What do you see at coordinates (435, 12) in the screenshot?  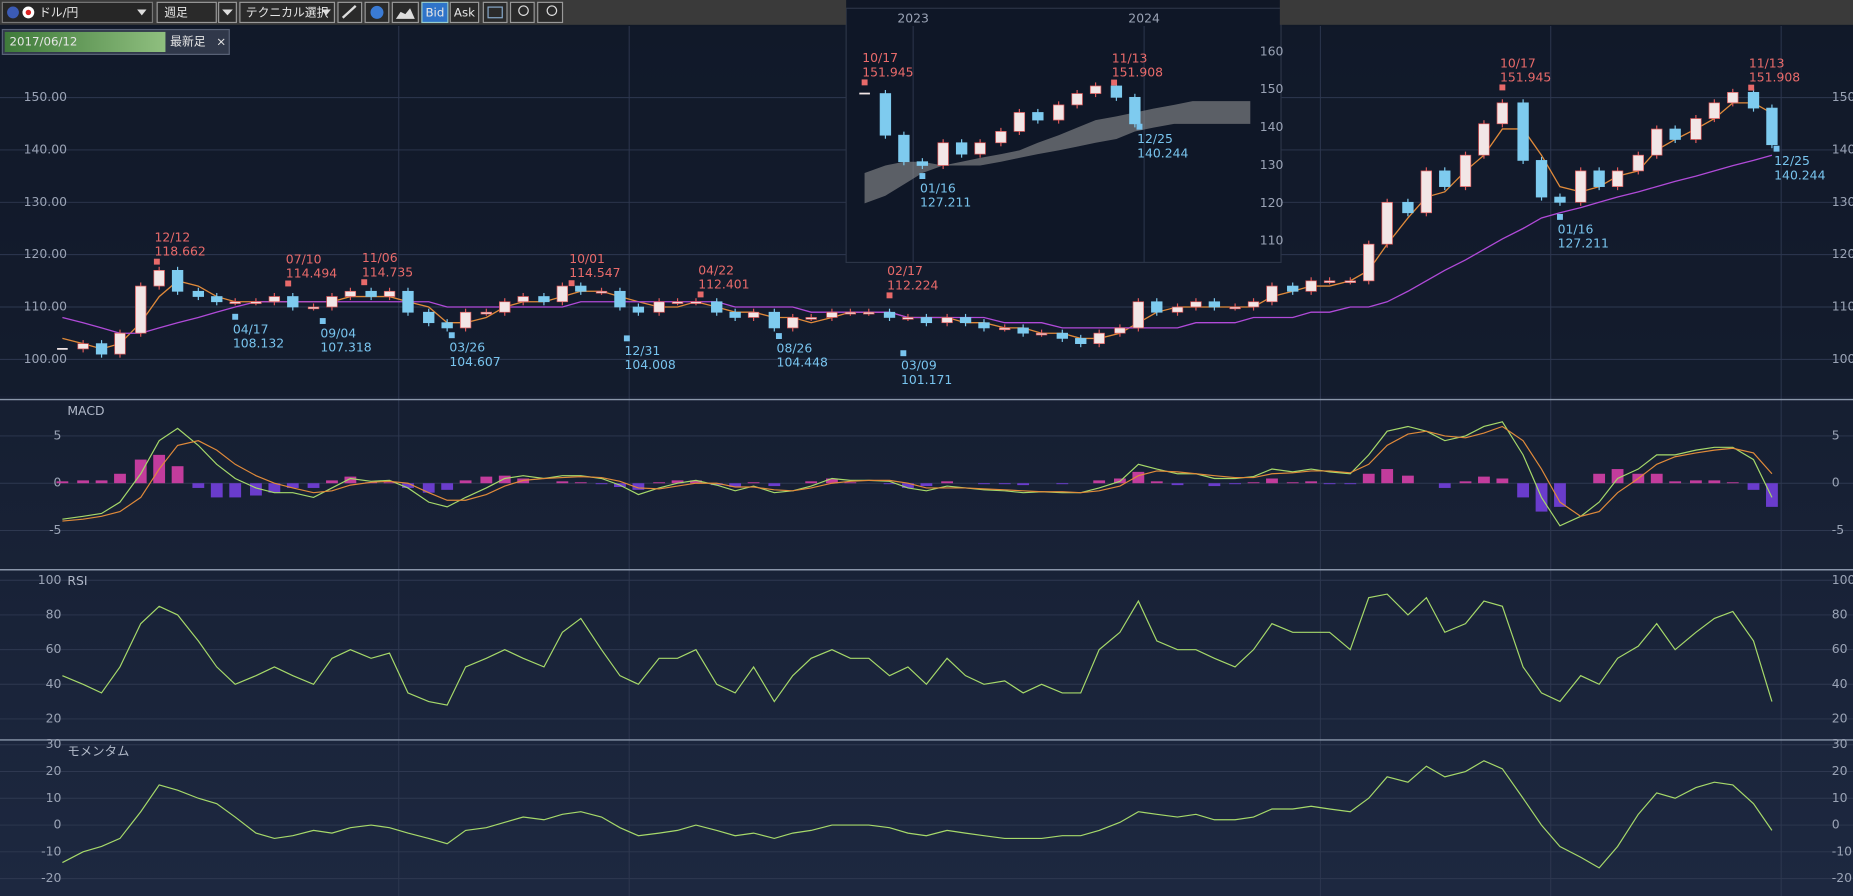 I see `bid-button` at bounding box center [435, 12].